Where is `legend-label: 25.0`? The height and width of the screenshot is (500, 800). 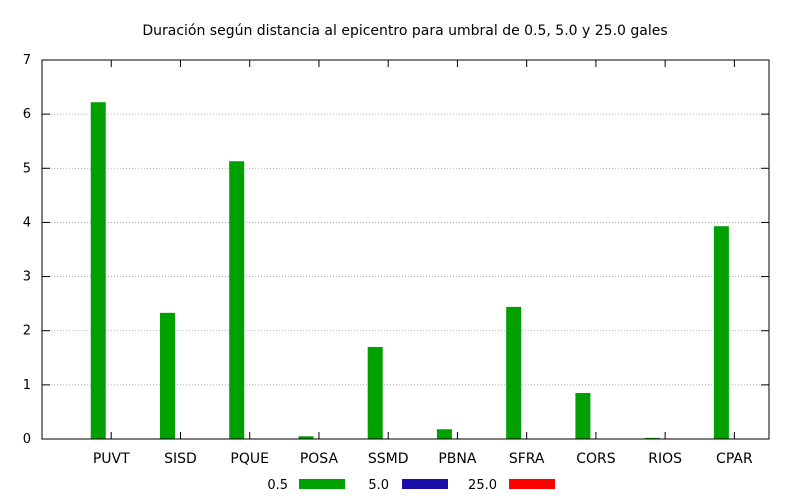
legend-label: 25.0 is located at coordinates (482, 485).